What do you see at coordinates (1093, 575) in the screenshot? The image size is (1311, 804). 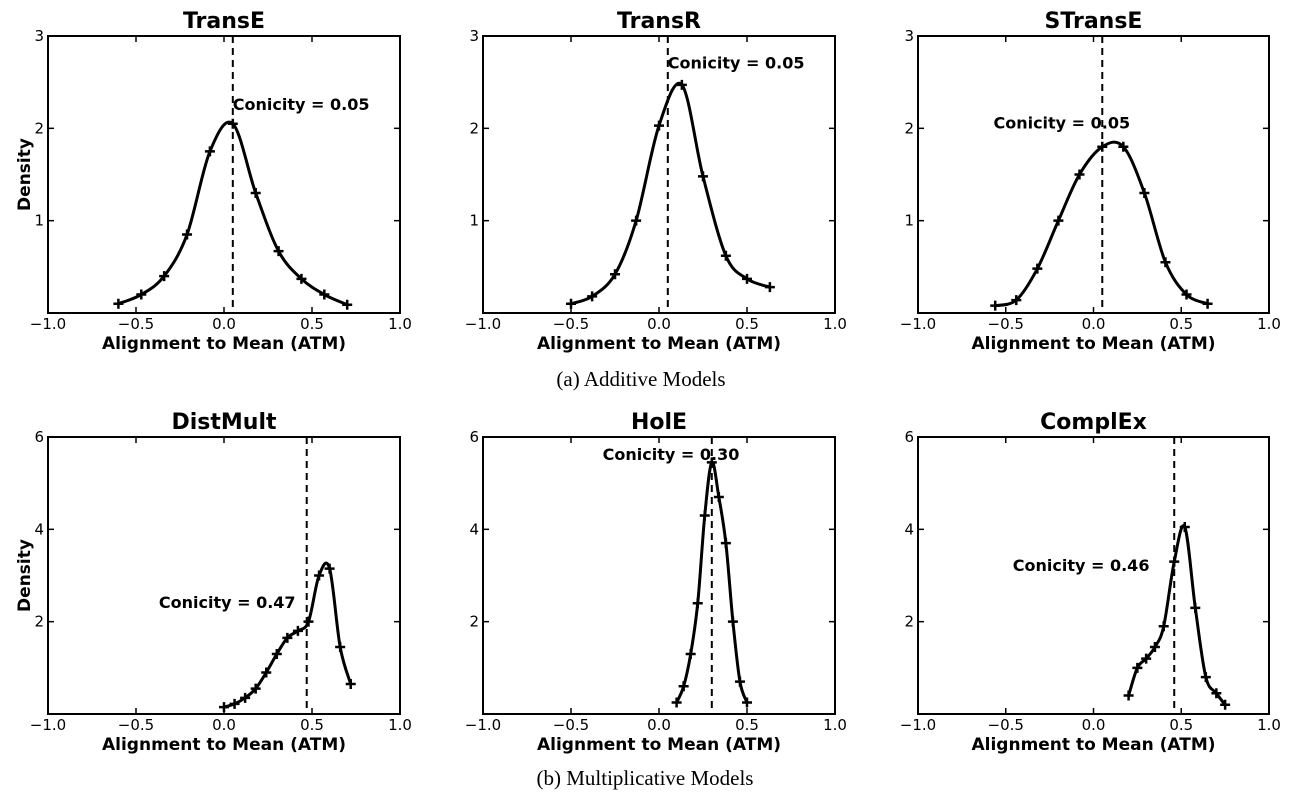 I see `axes-frame-complex` at bounding box center [1093, 575].